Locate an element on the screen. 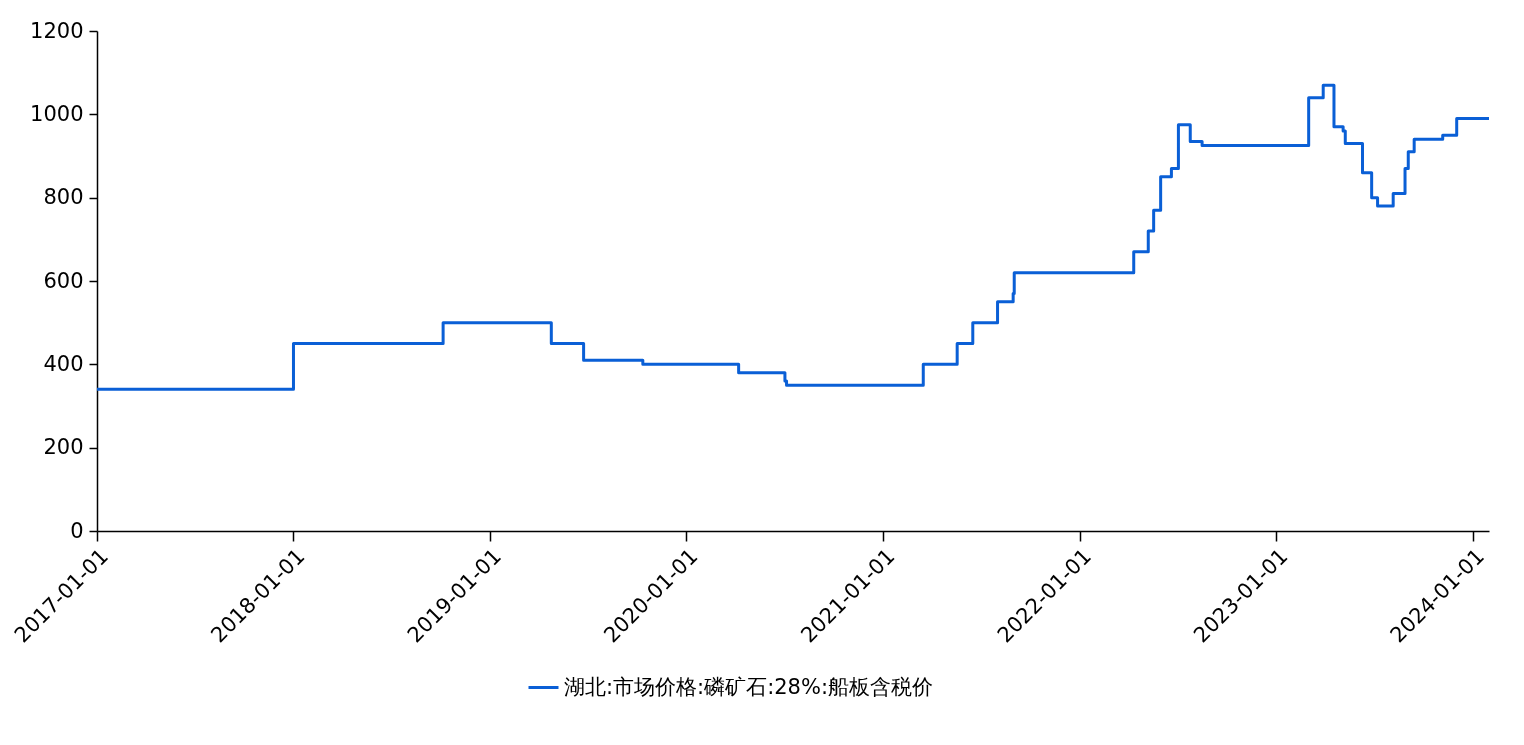 The width and height of the screenshot is (1524, 745). y-tick-label: 1000 is located at coordinates (57, 113).